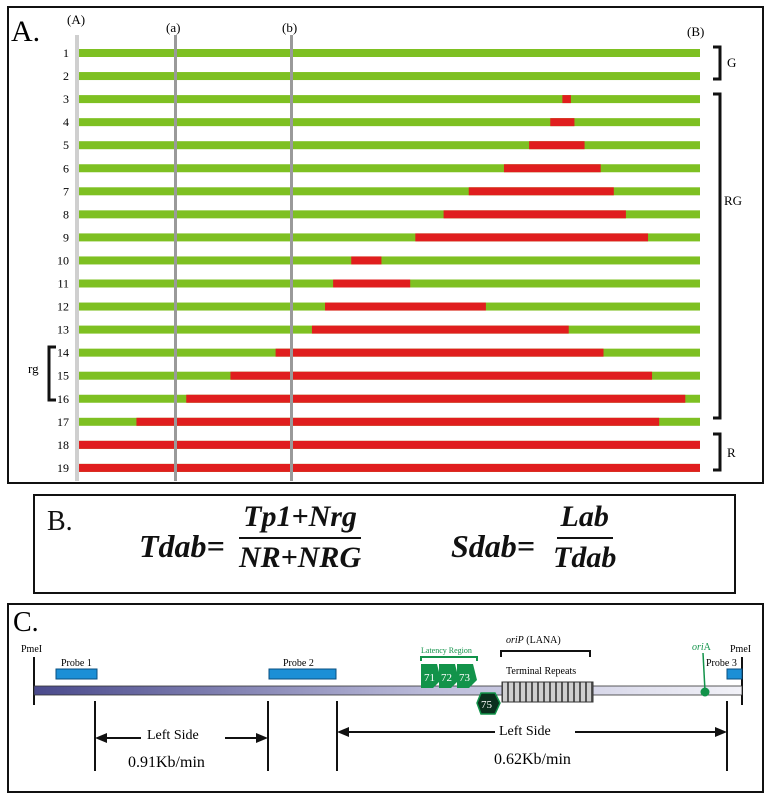 This screenshot has width=771, height=800. Describe the element at coordinates (63, 399) in the screenshot. I see `row-number: 16` at that location.